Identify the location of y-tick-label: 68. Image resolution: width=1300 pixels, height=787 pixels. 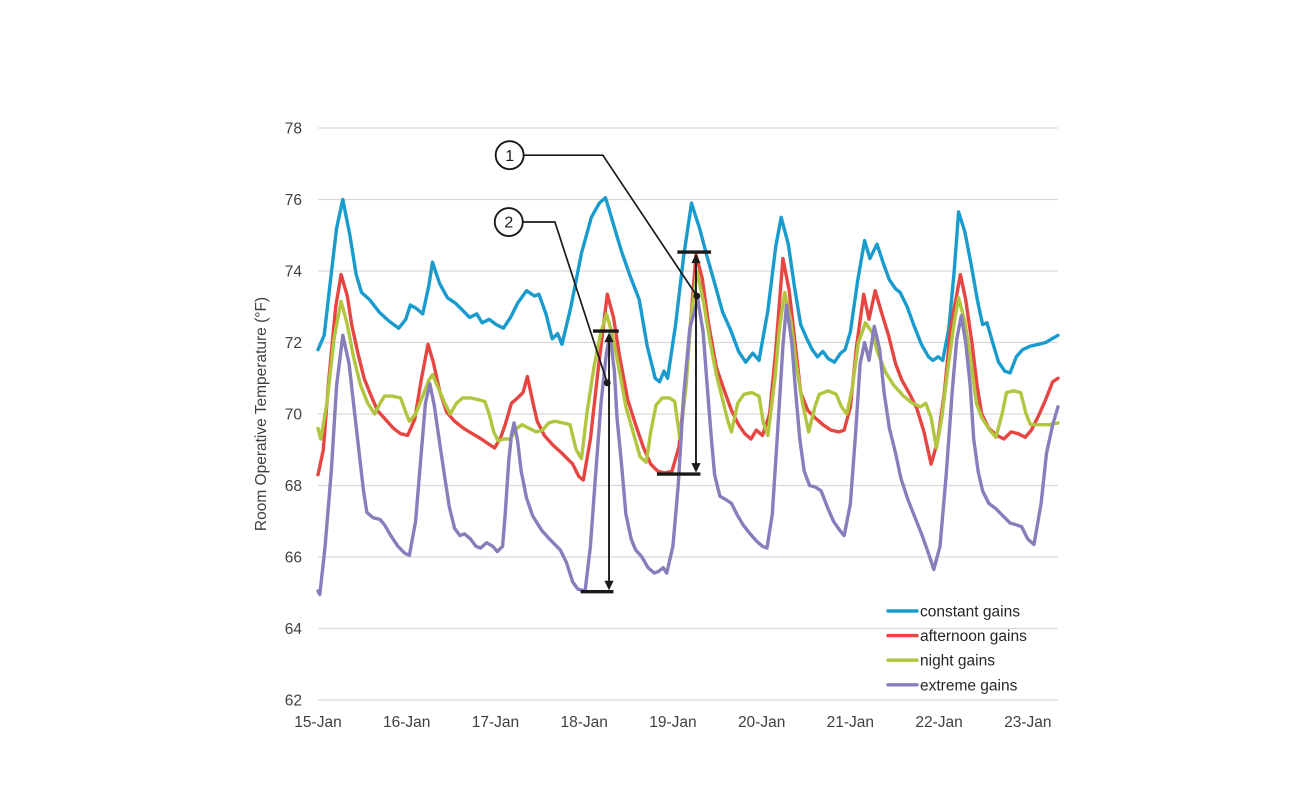
(293, 486).